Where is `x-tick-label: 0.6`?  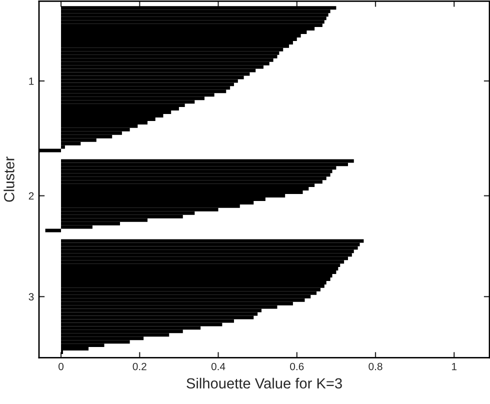
x-tick-label: 0.6 is located at coordinates (297, 366).